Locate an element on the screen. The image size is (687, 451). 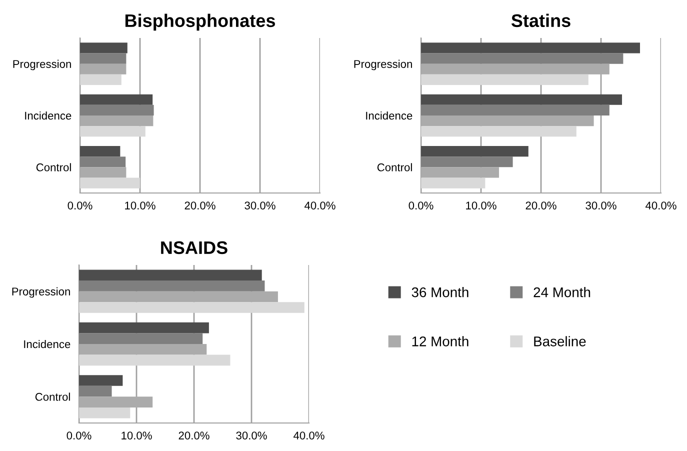
chart-title: NSAIDS is located at coordinates (194, 247).